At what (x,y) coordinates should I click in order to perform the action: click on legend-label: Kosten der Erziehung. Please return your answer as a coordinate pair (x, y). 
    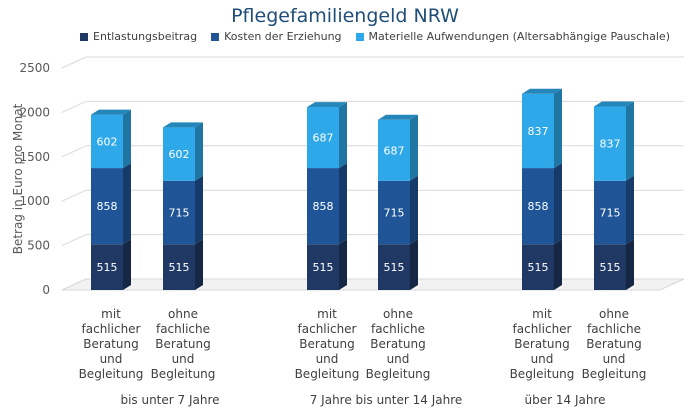
    Looking at the image, I should click on (283, 36).